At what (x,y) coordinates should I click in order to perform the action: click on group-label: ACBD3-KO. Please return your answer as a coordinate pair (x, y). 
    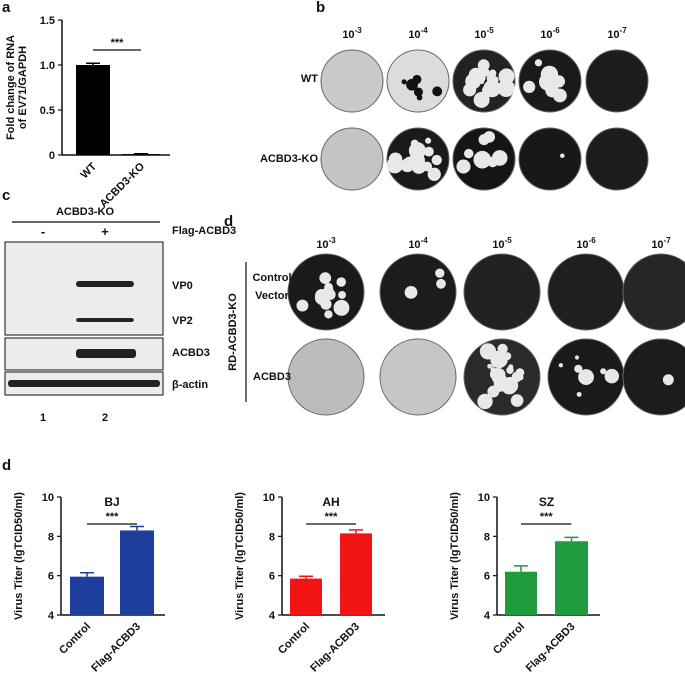
    Looking at the image, I should click on (85, 212).